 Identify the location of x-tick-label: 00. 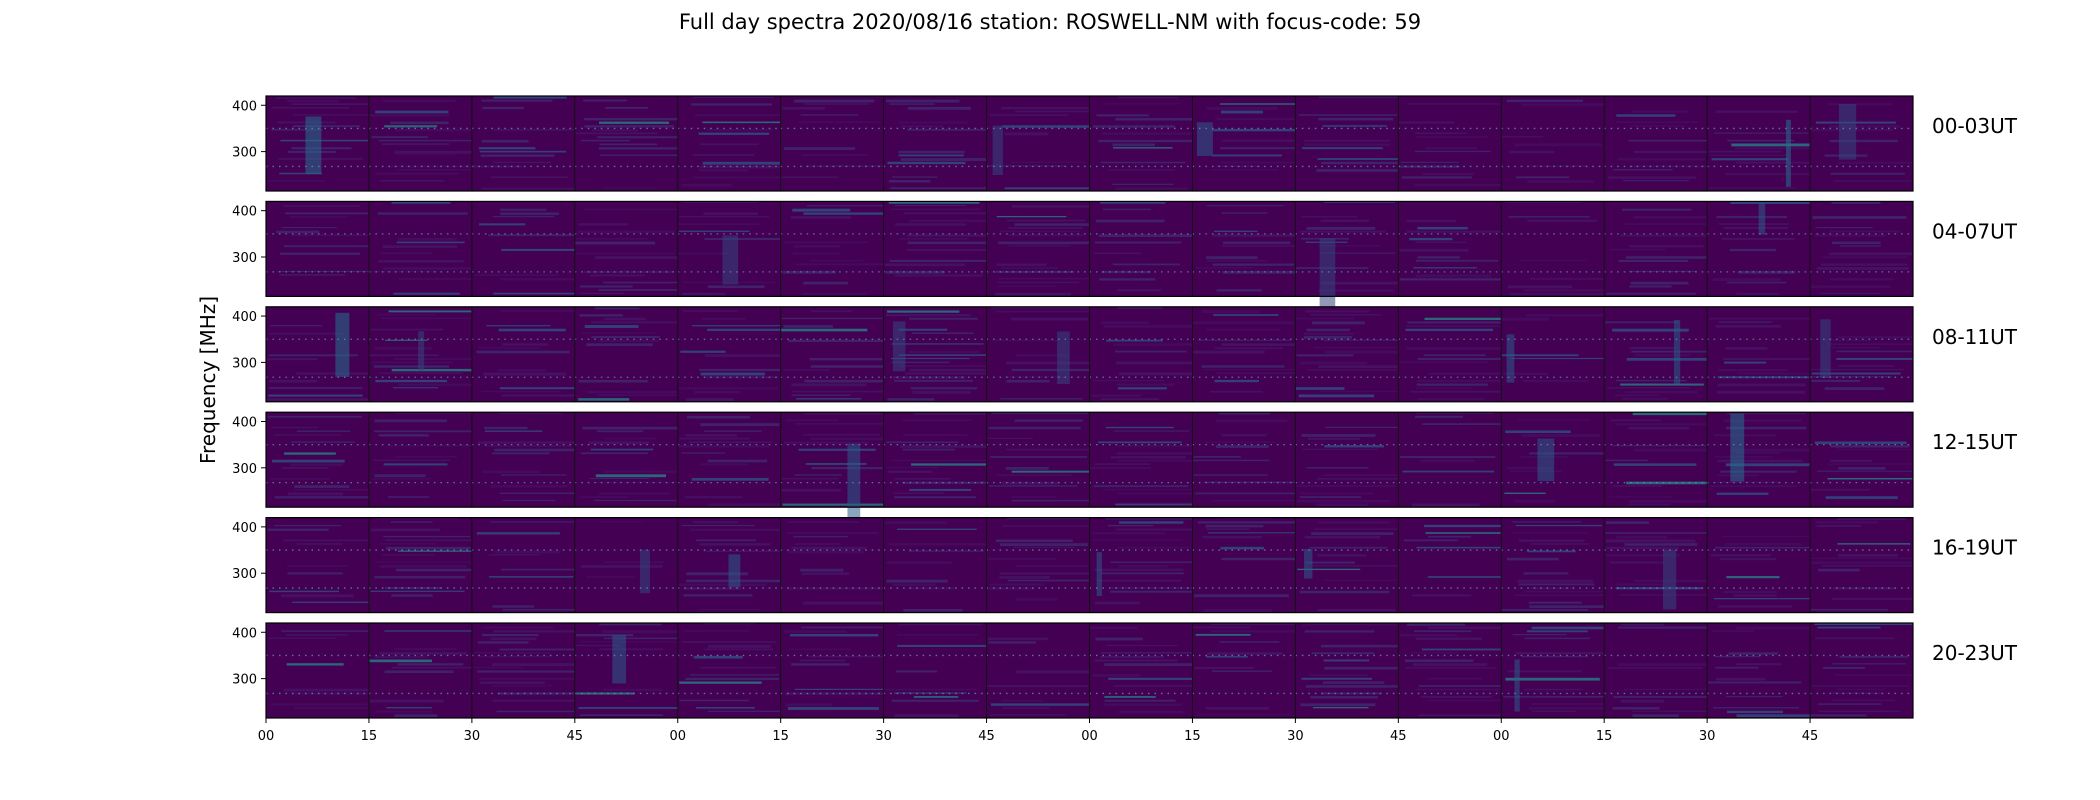
(677, 736).